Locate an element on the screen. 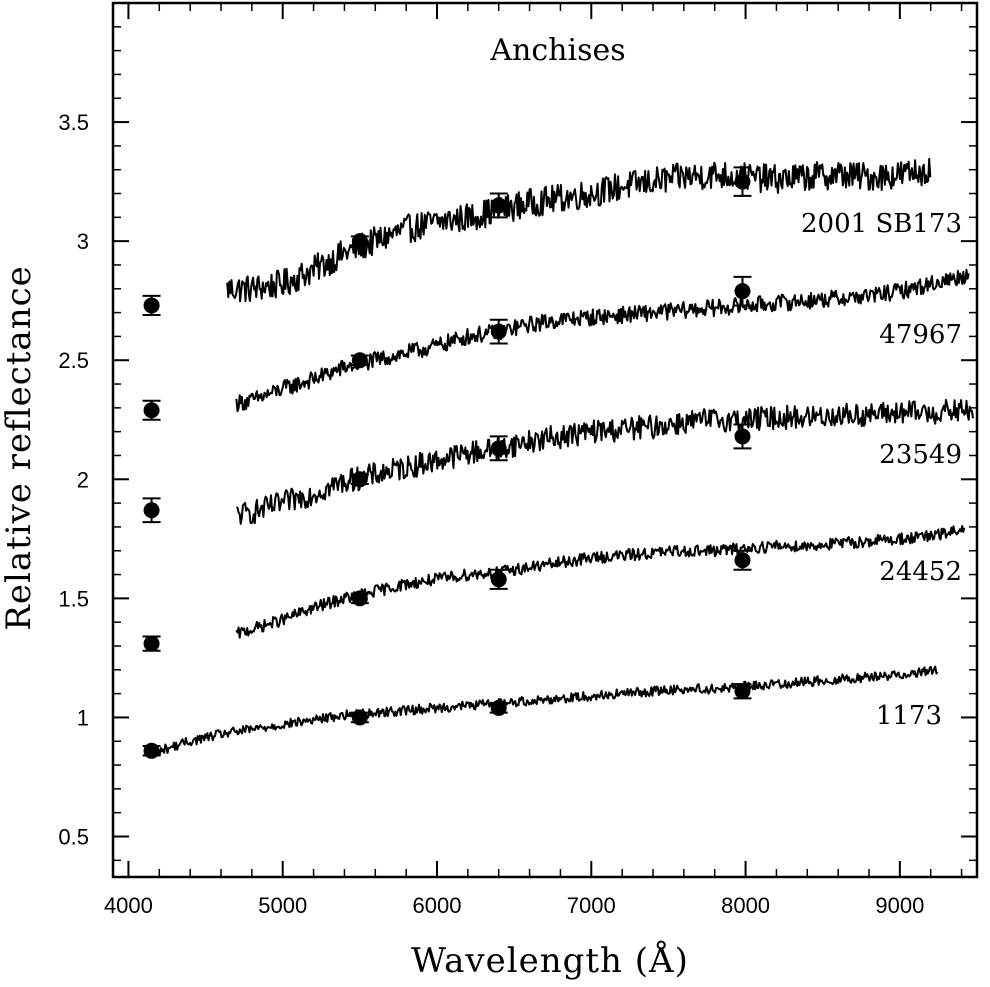 The width and height of the screenshot is (990, 987). series-label: 2001 SB173 is located at coordinates (881, 224).